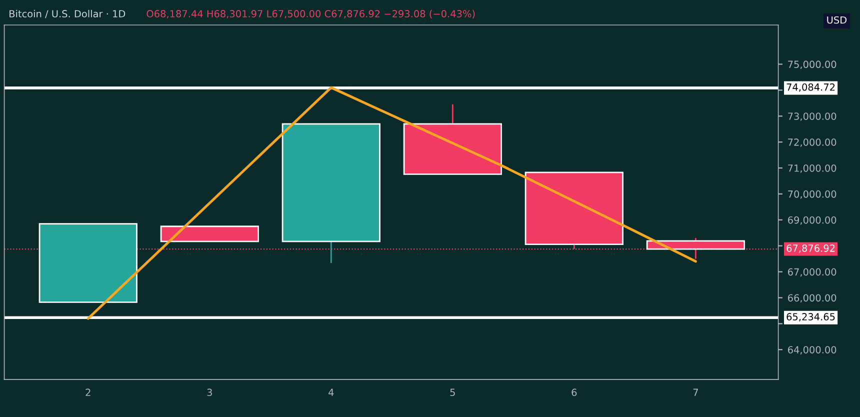 The height and width of the screenshot is (417, 860). Describe the element at coordinates (452, 392) in the screenshot. I see `x-tick-label: 5` at that location.